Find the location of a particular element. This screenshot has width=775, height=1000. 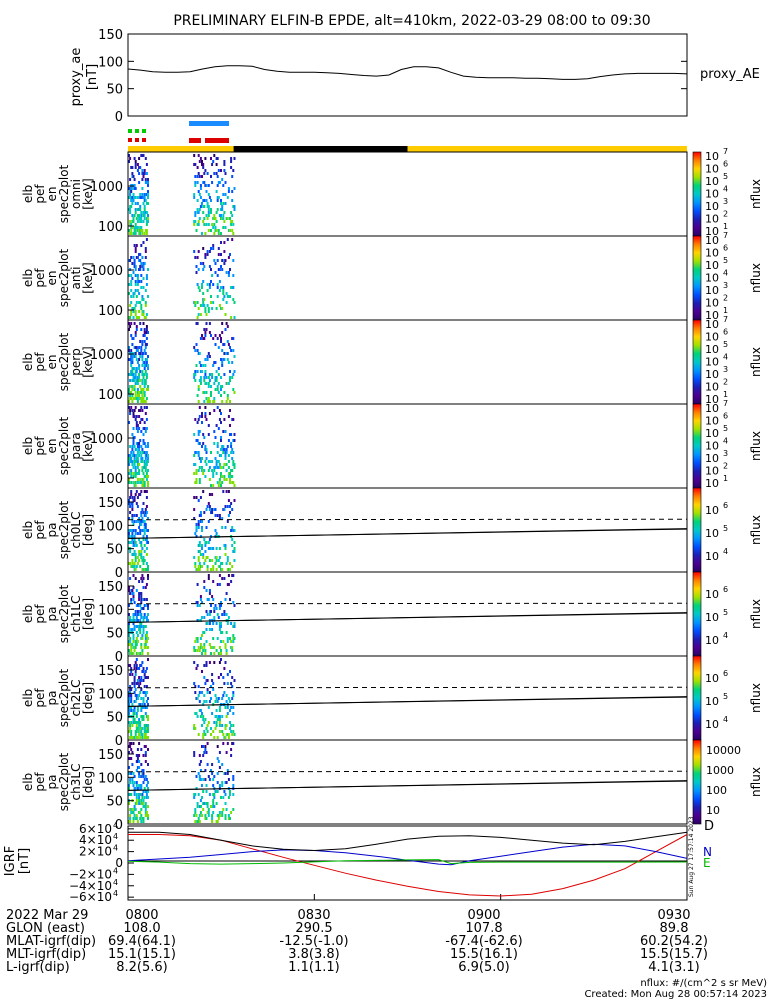

panel-label: para is located at coordinates (76, 445).